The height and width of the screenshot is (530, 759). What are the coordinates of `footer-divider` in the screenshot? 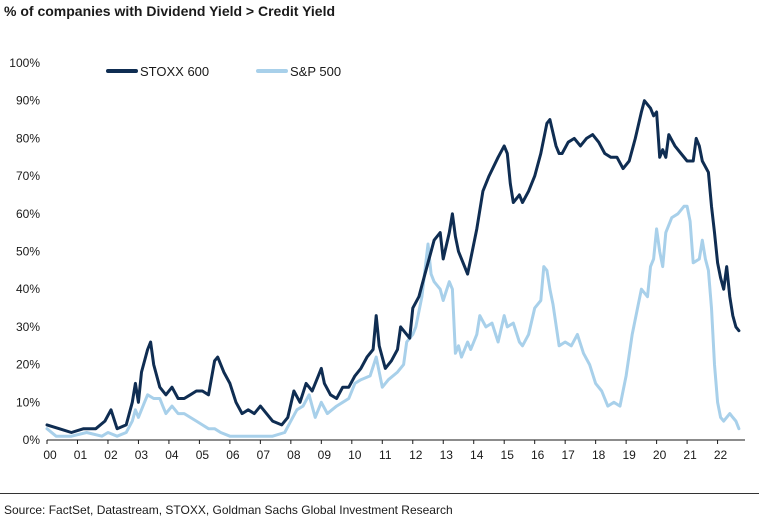 It's located at (379, 493).